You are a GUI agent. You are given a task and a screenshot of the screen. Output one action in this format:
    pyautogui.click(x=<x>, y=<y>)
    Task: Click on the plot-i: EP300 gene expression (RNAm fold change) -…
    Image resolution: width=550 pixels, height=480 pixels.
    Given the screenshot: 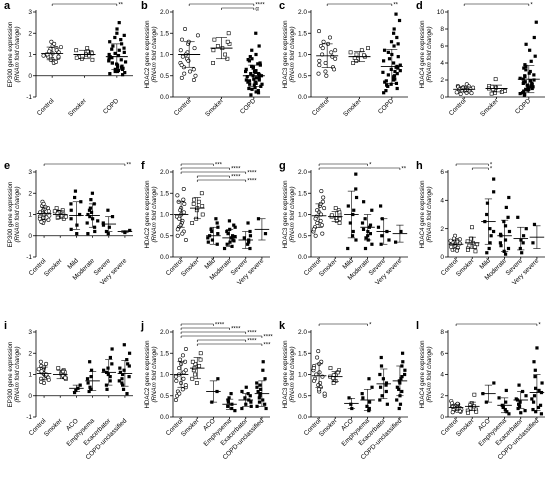 What is the action you would take?
    pyautogui.click(x=70, y=395)
    